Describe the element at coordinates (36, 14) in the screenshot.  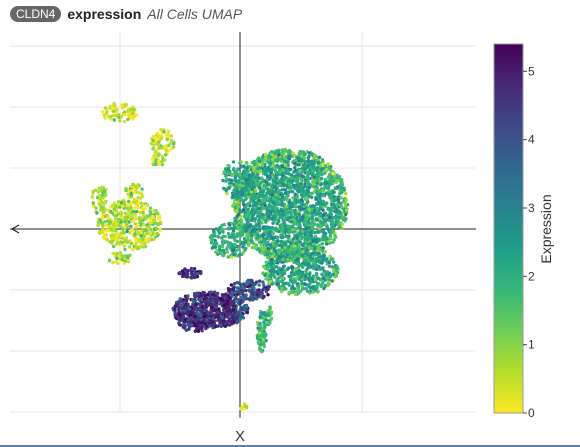
I see `gene-badge: CLDN4` at that location.